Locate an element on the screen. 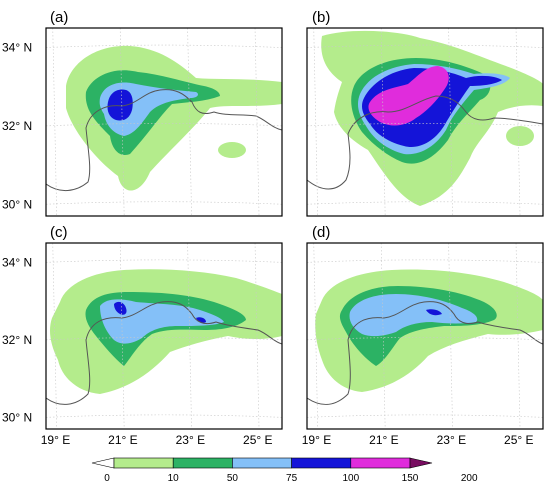 This screenshot has height=488, width=550. panel-c-level-100-small is located at coordinates (201, 320).